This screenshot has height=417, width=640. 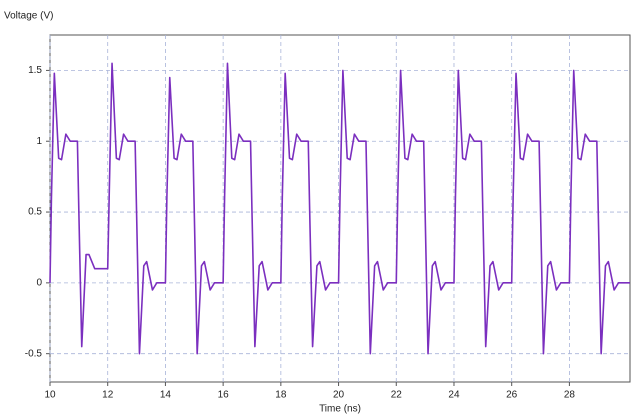 I want to click on x-tick-label: 24, so click(x=454, y=395).